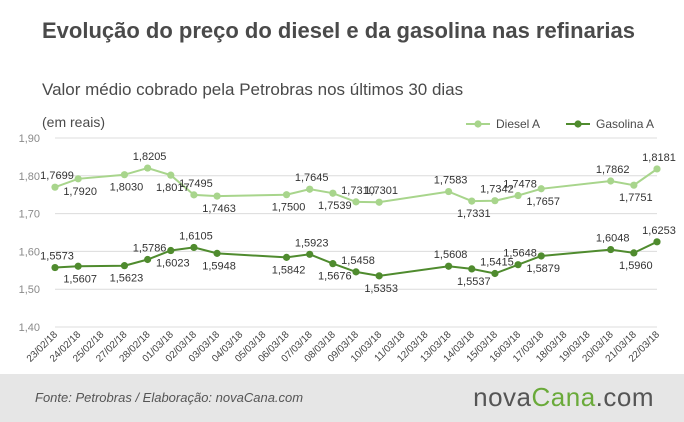 The image size is (684, 422). I want to click on data-label: 1,5573, so click(57, 257).